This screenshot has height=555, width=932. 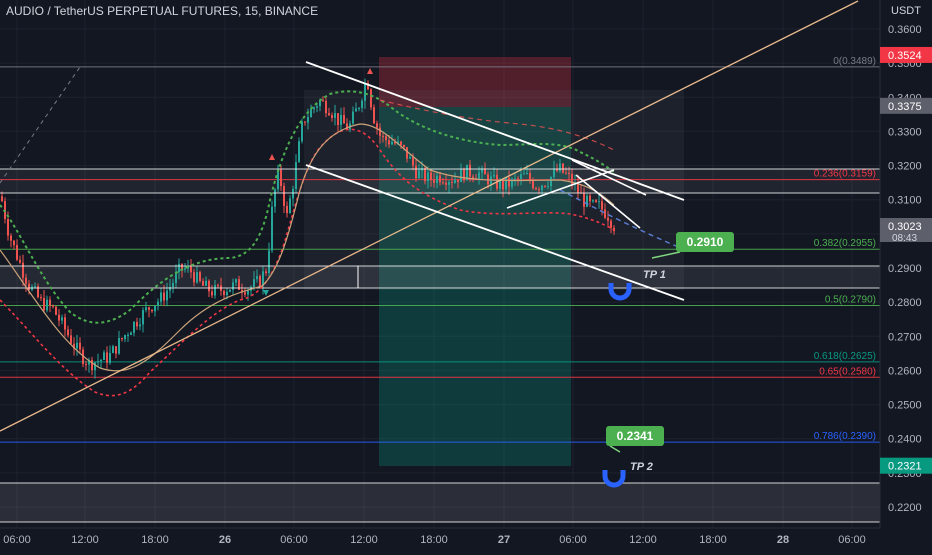 I want to click on time-axis-bg, so click(x=466, y=539).